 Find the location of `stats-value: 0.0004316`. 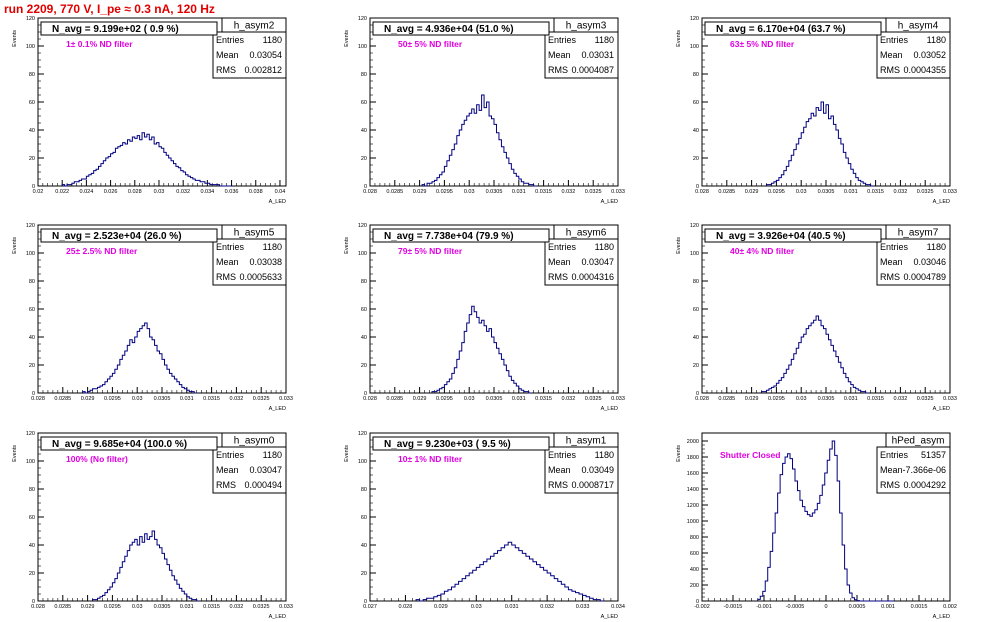

stats-value: 0.0004316 is located at coordinates (592, 277).